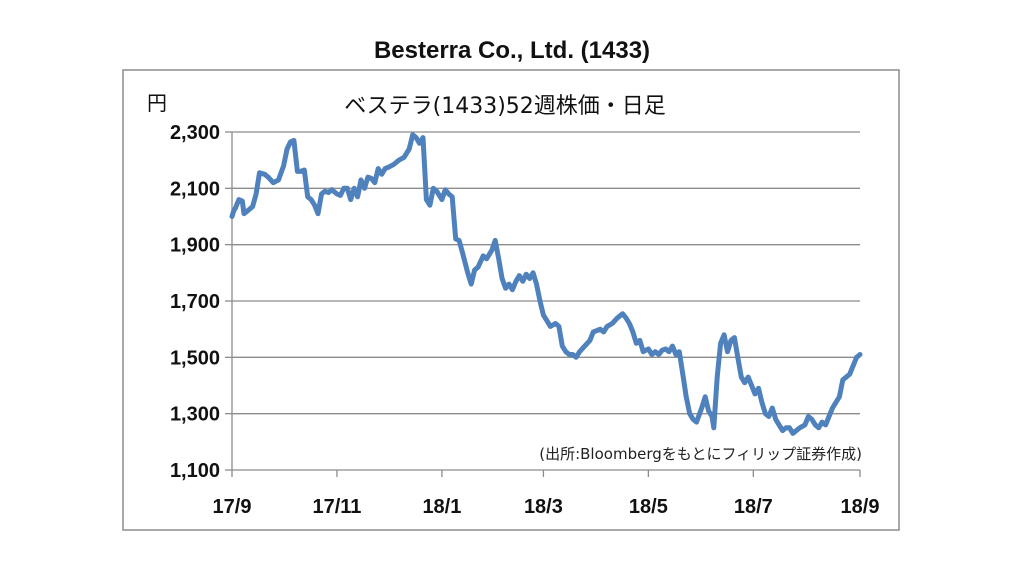 This screenshot has width=1024, height=576. Describe the element at coordinates (232, 507) in the screenshot. I see `x-tick-label: 17/9` at that location.